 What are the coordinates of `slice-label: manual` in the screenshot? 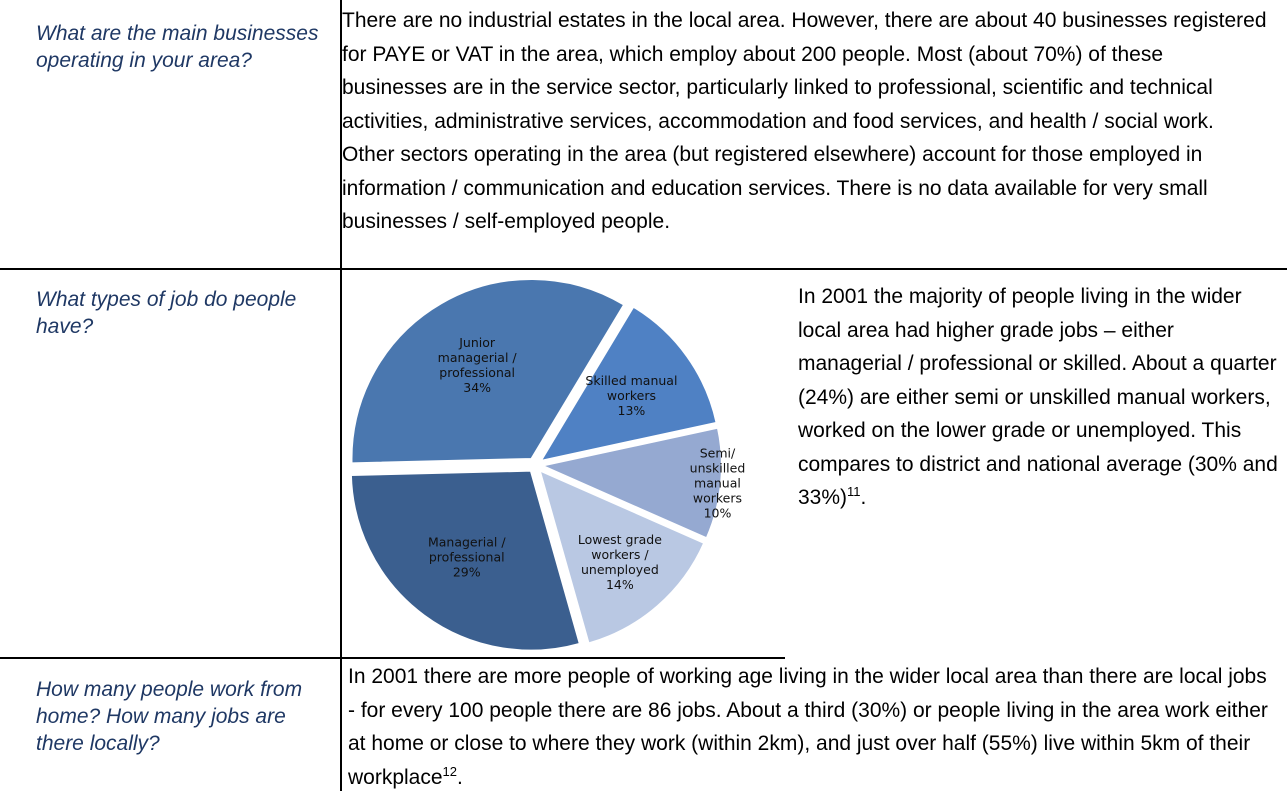 It's located at (717, 483).